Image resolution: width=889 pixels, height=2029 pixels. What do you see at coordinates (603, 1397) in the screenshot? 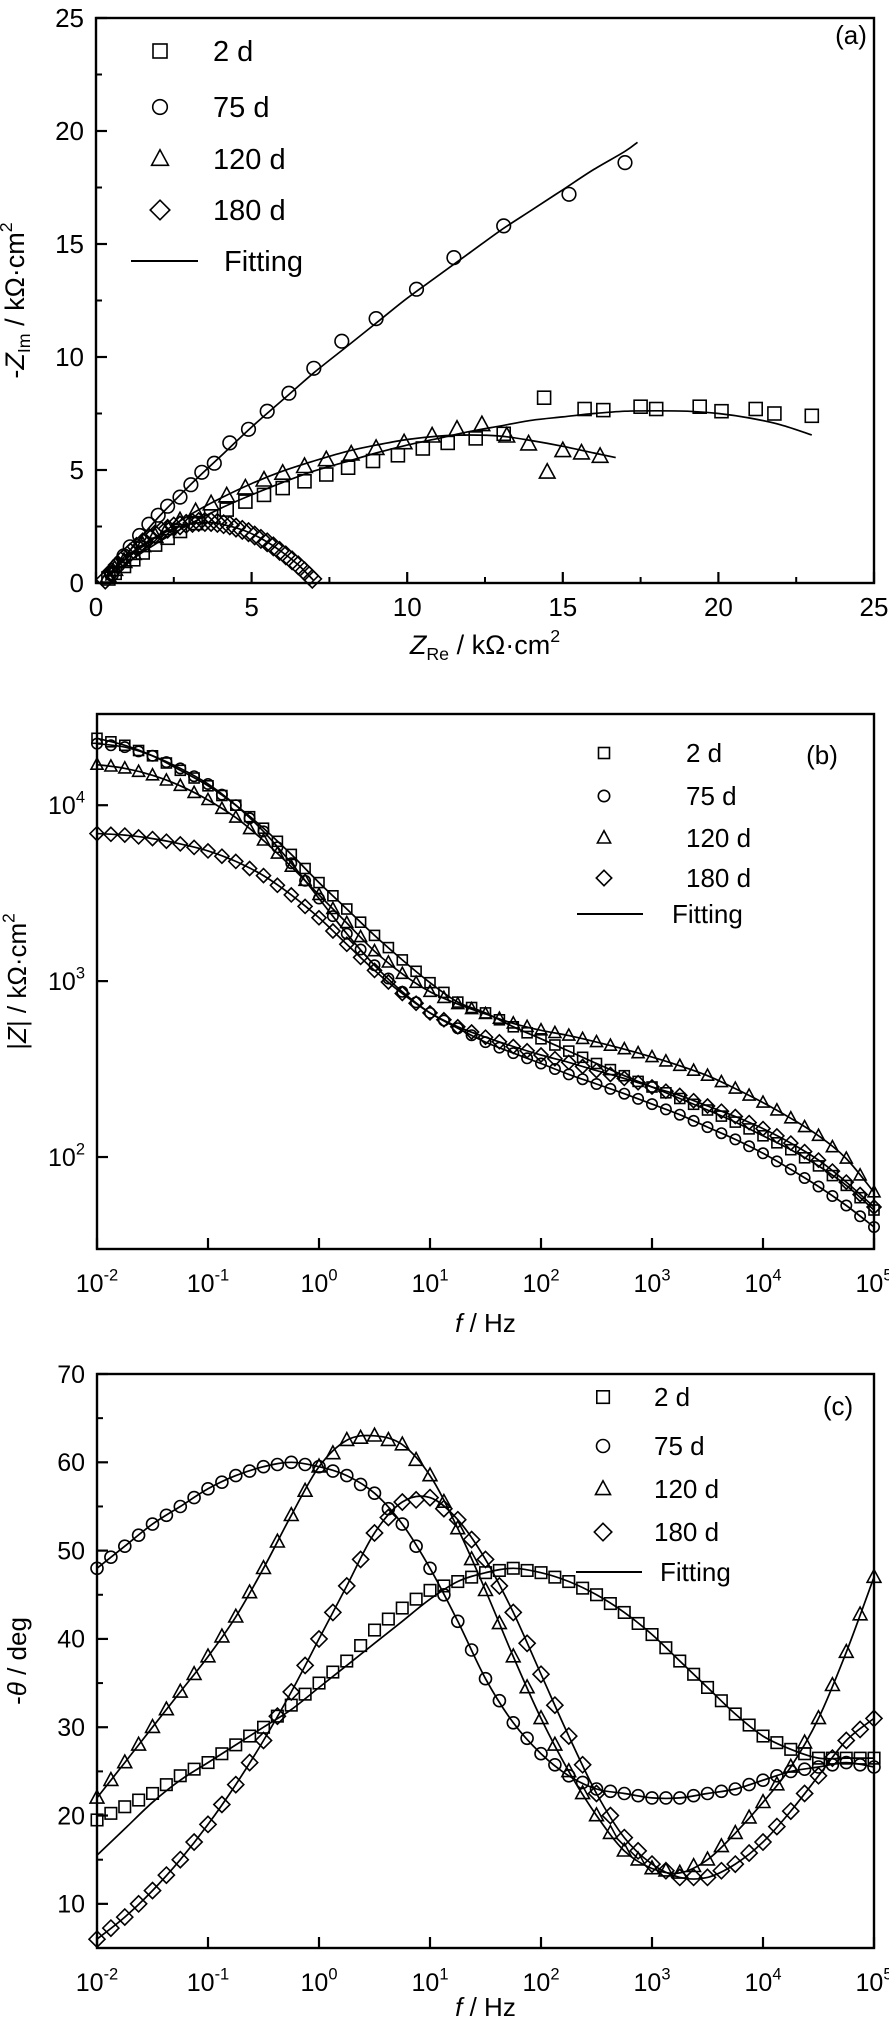
I see `square-legend-icon` at bounding box center [603, 1397].